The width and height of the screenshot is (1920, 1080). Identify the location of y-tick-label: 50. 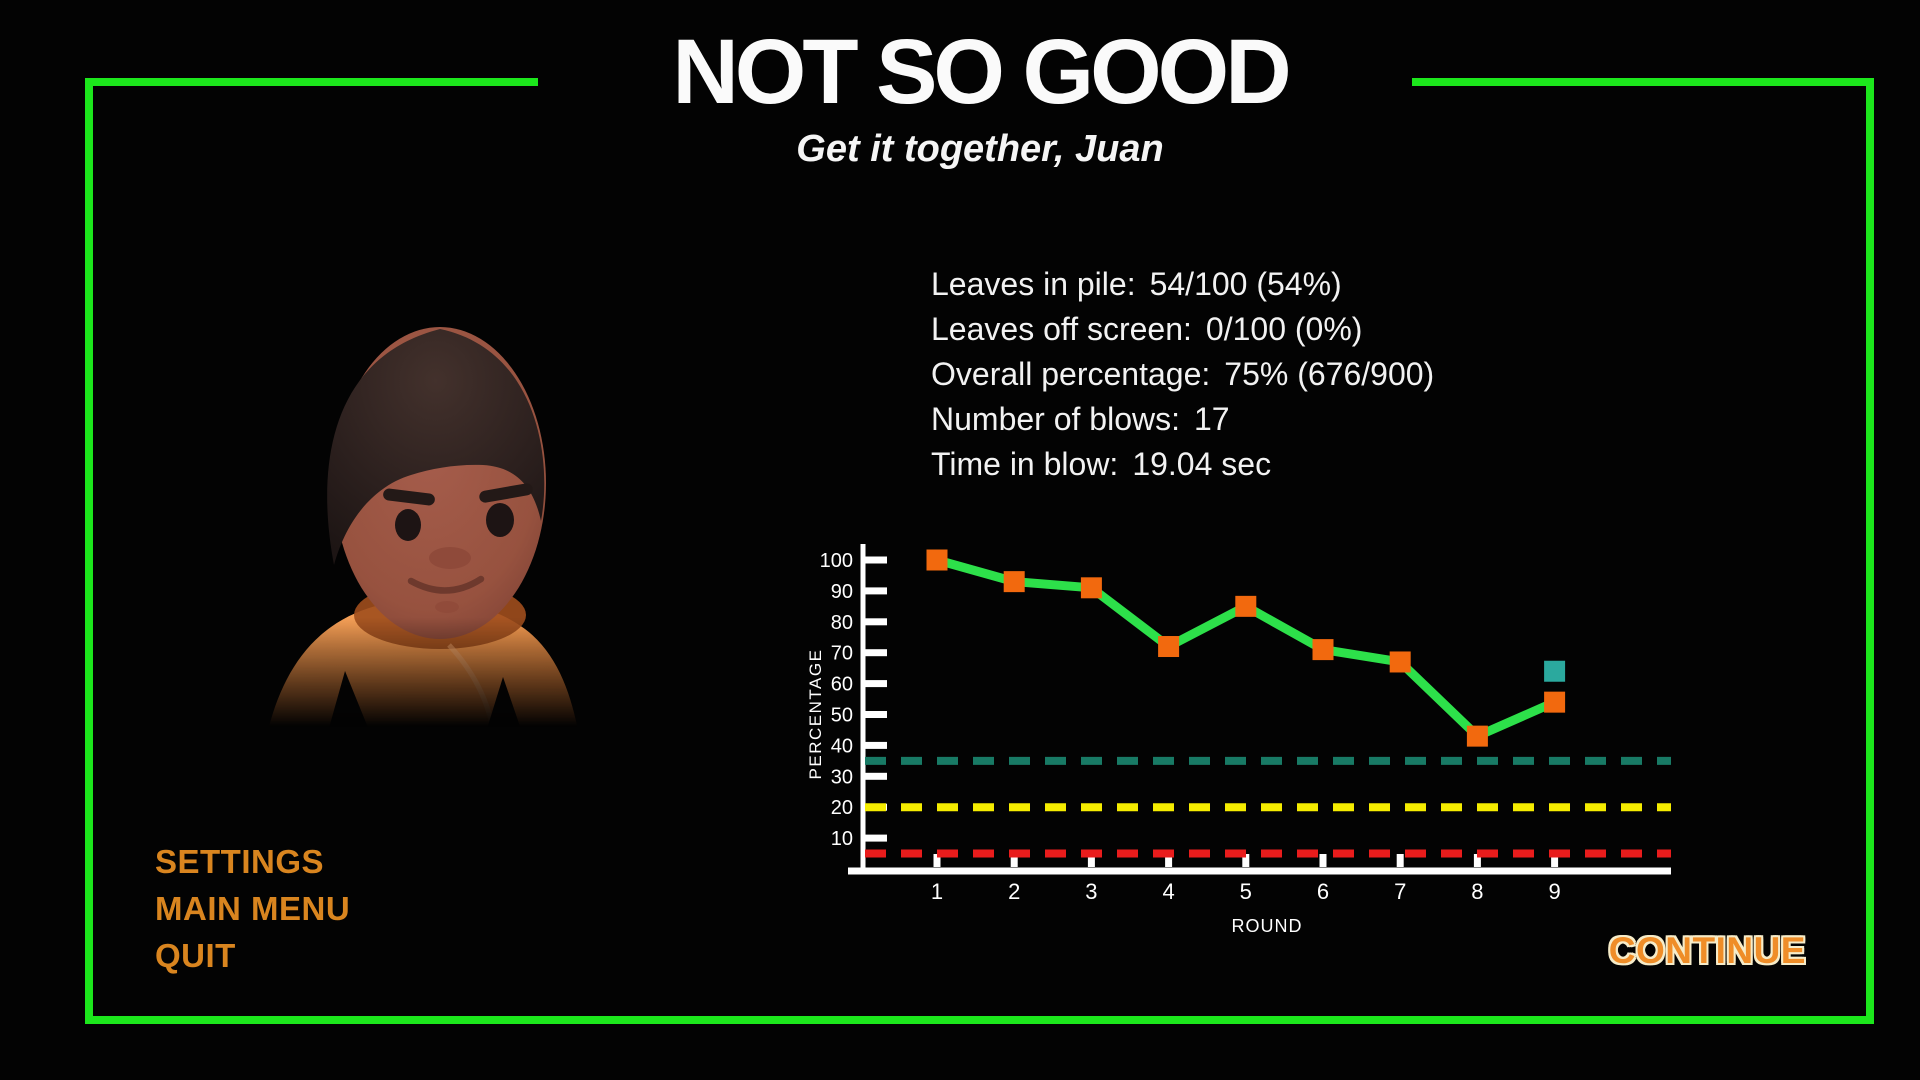
(842, 716).